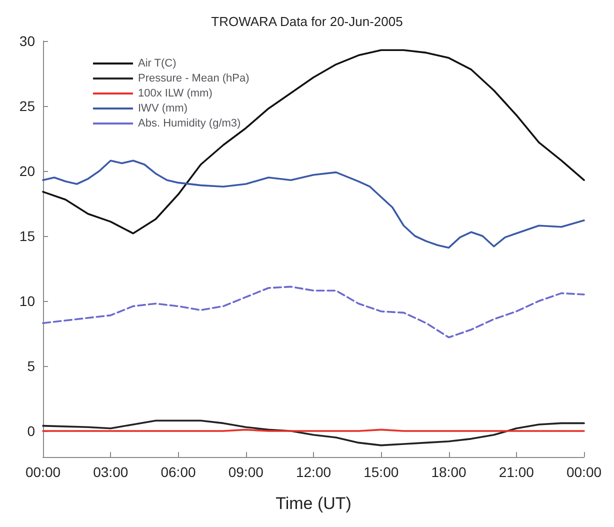  Describe the element at coordinates (516, 472) in the screenshot. I see `x-tick-label: 21:00` at that location.